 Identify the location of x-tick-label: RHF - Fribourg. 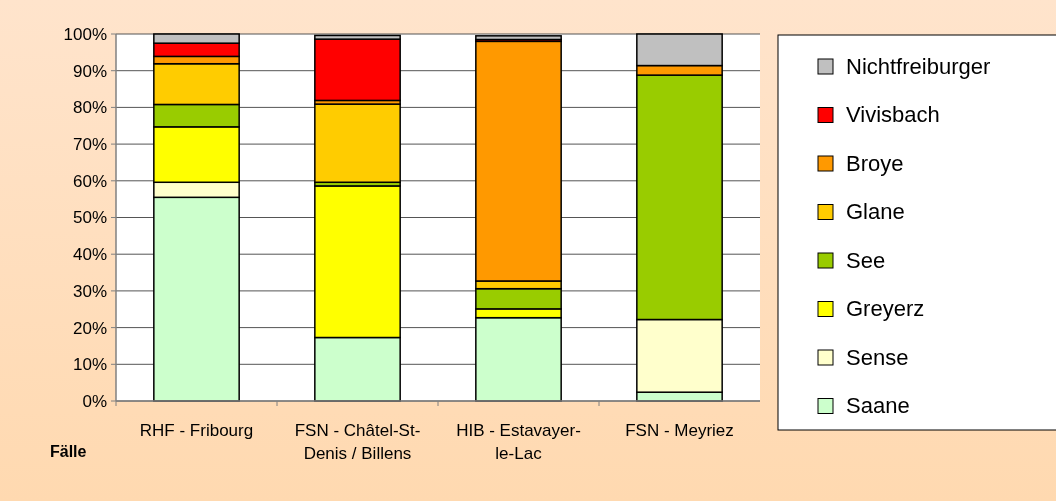
(196, 430).